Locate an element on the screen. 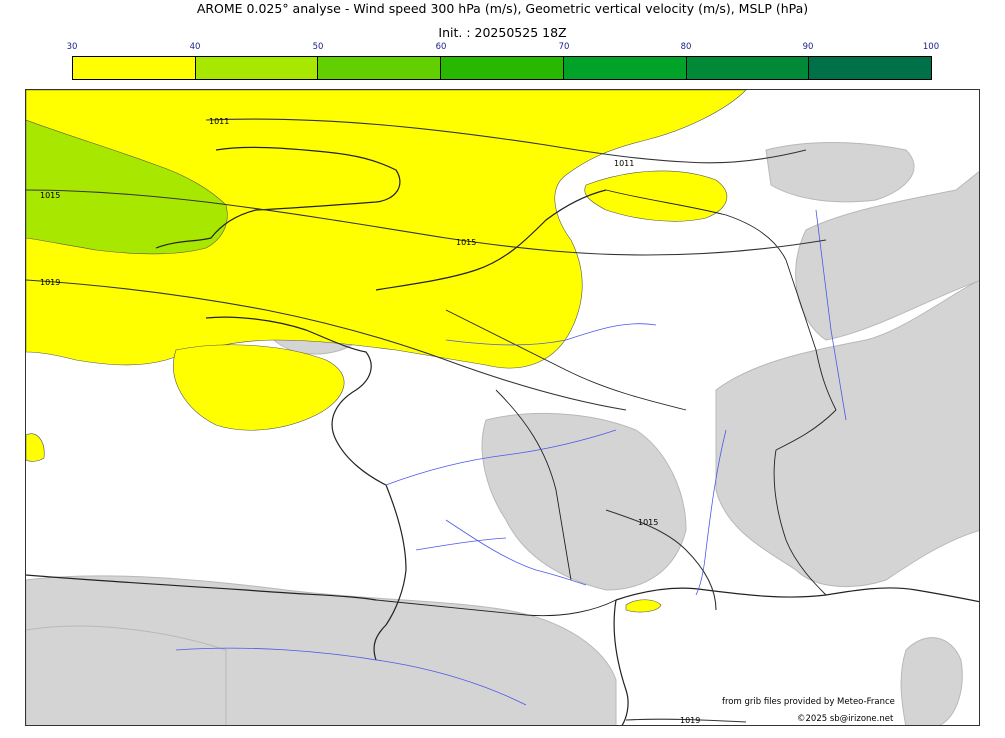 This screenshot has height=738, width=1005. coast-normandy-brittany is located at coordinates (296, 401).